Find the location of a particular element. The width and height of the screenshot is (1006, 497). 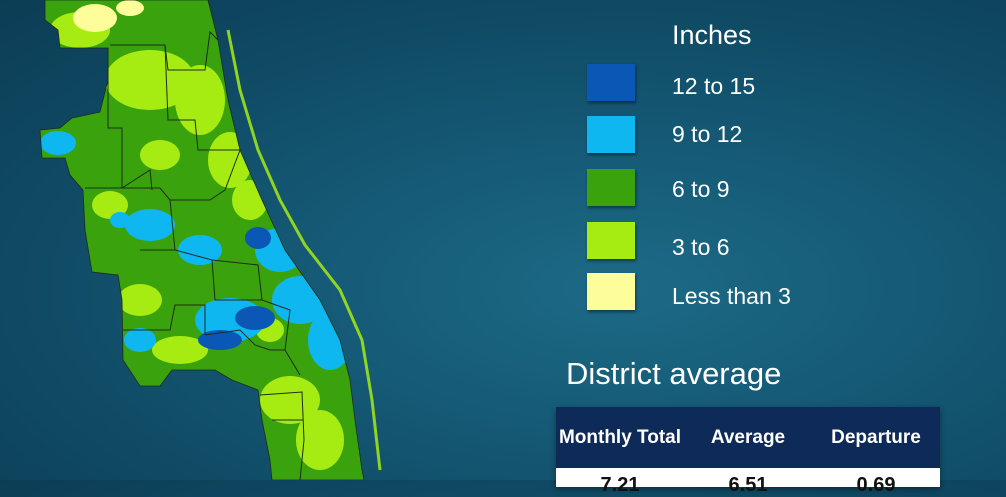

legend-label: 12 to 15 is located at coordinates (714, 86).